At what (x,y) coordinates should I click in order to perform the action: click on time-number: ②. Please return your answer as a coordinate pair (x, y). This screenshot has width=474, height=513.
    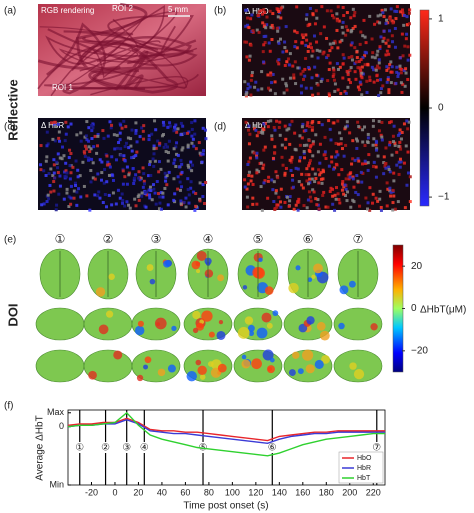
    Looking at the image, I should click on (108, 239).